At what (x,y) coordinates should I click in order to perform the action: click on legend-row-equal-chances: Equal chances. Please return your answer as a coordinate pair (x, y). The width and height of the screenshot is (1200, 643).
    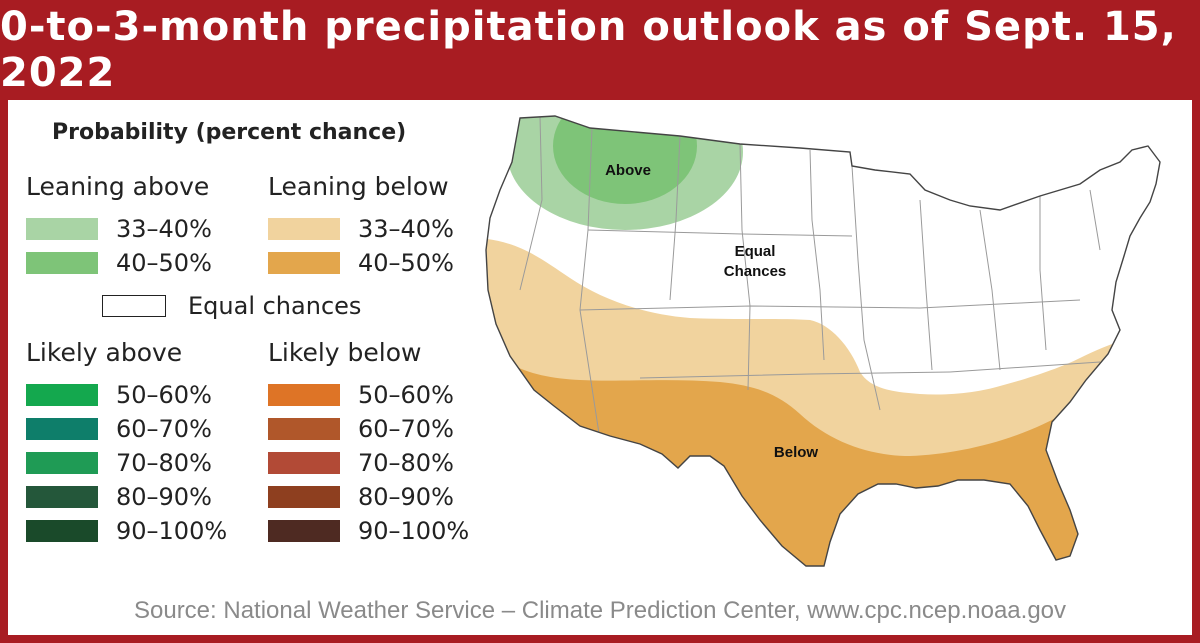
    Looking at the image, I should click on (232, 306).